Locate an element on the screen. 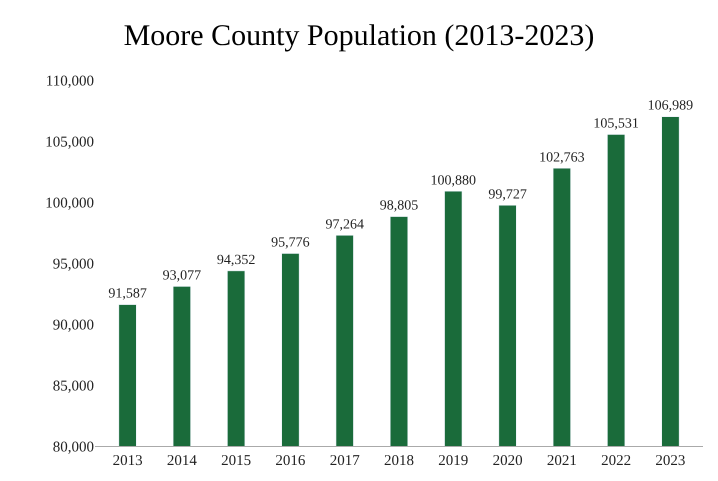 The image size is (718, 481). y-tick-label: 90,000 is located at coordinates (73, 325).